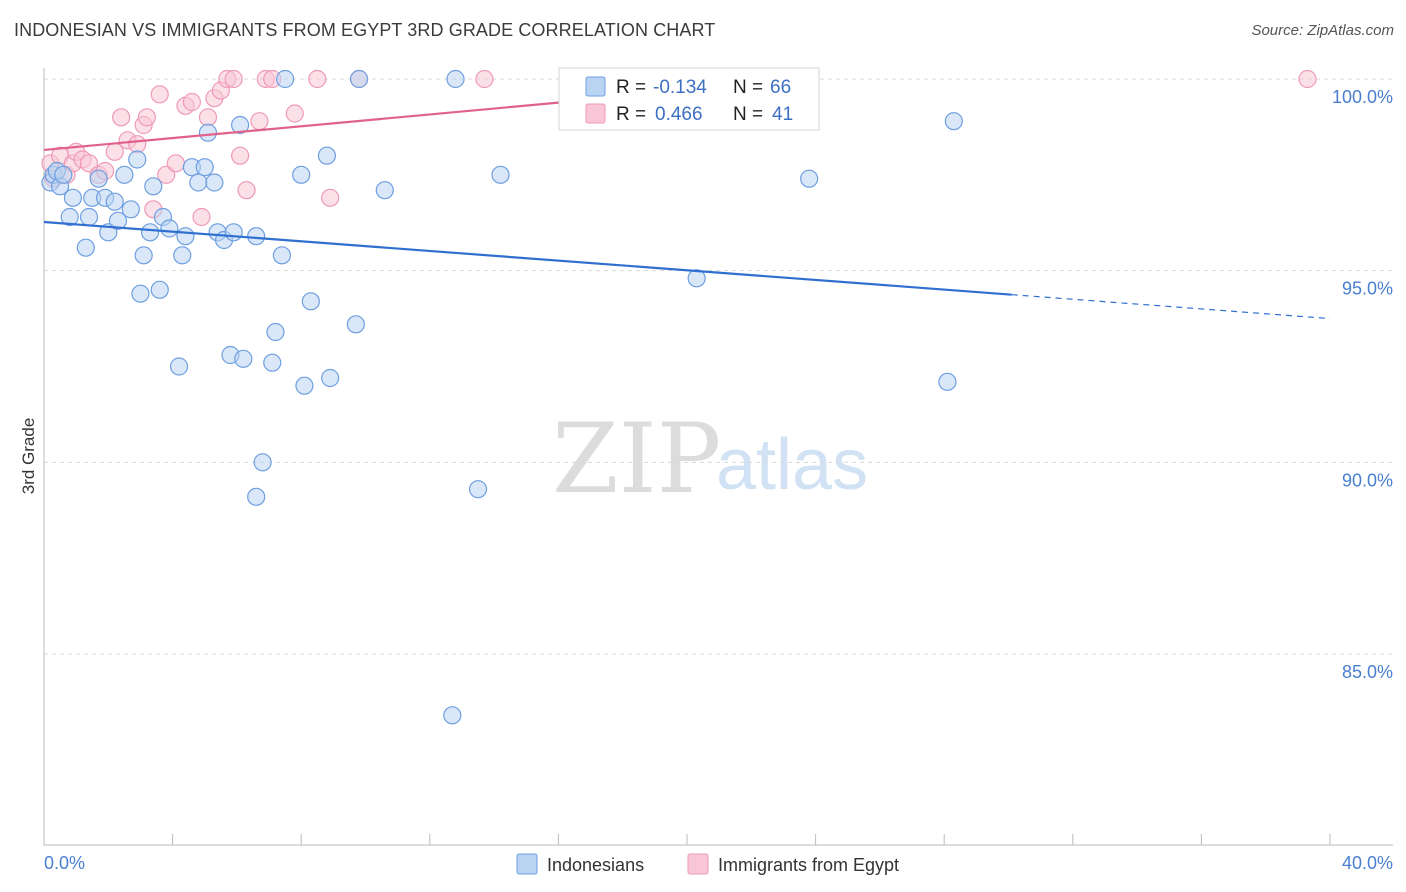  Describe the element at coordinates (782, 114) in the screenshot. I see `pink-n-value: 41` at that location.